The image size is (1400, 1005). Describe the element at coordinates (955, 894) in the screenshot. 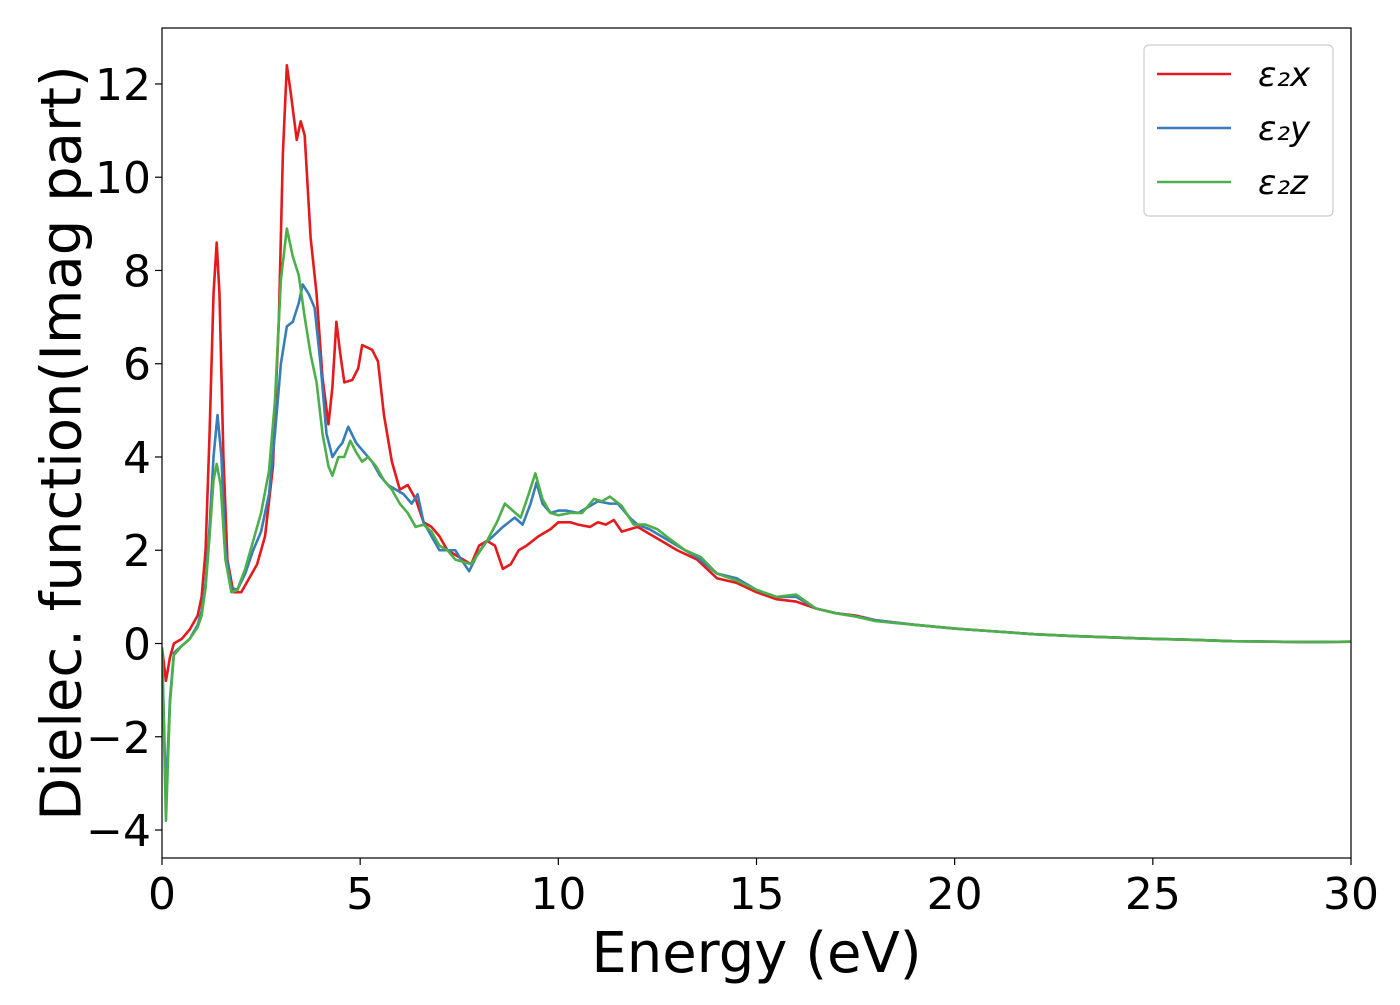

I see `x-tick-label: 20` at that location.